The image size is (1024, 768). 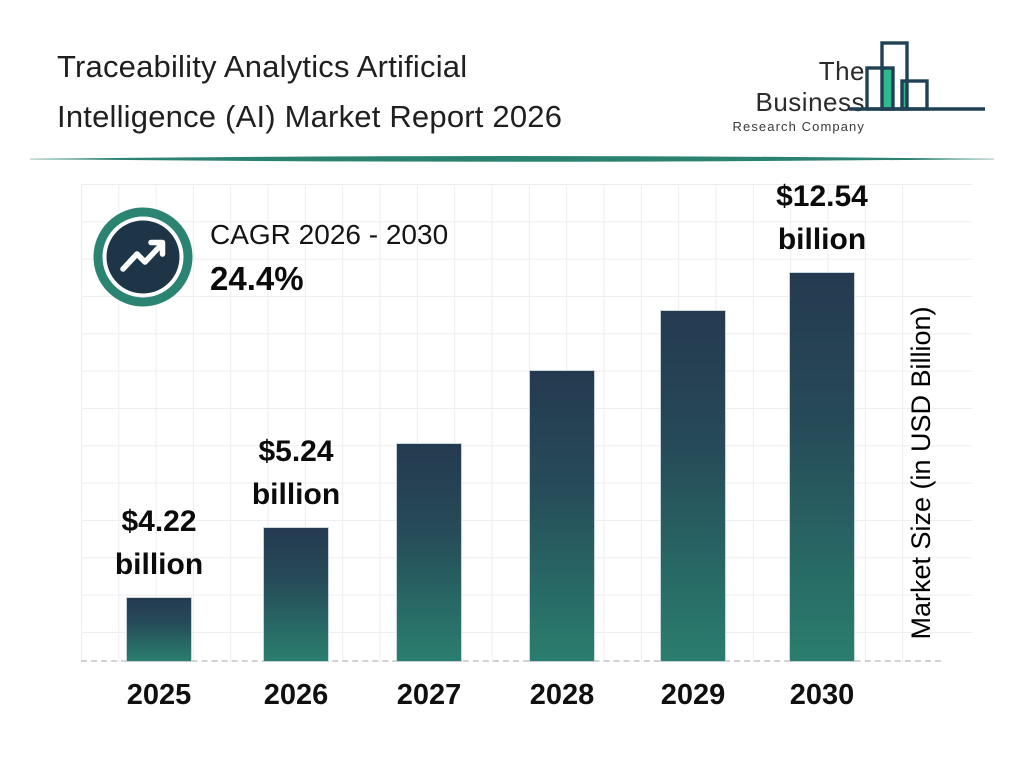 What do you see at coordinates (917, 76) in the screenshot?
I see `logo-bars-icon` at bounding box center [917, 76].